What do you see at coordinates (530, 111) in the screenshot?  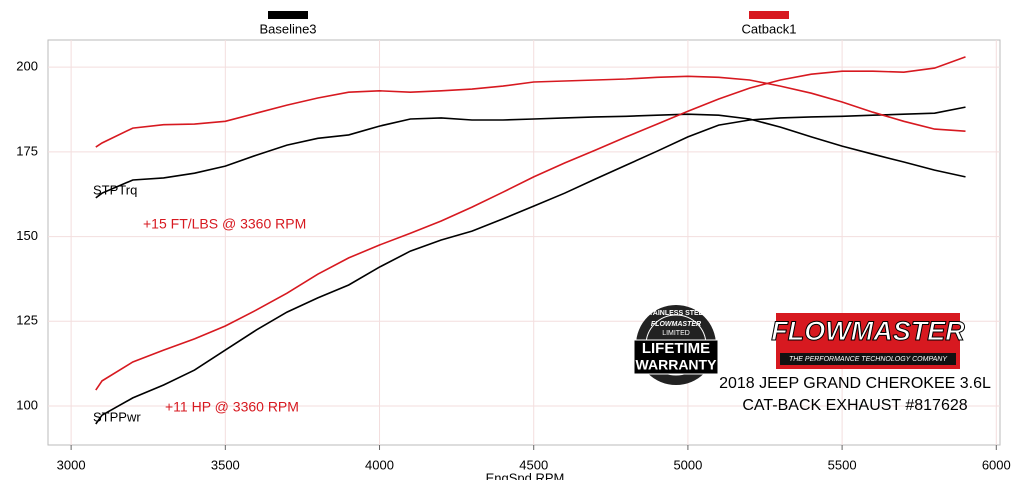 I see `torque-line` at bounding box center [530, 111].